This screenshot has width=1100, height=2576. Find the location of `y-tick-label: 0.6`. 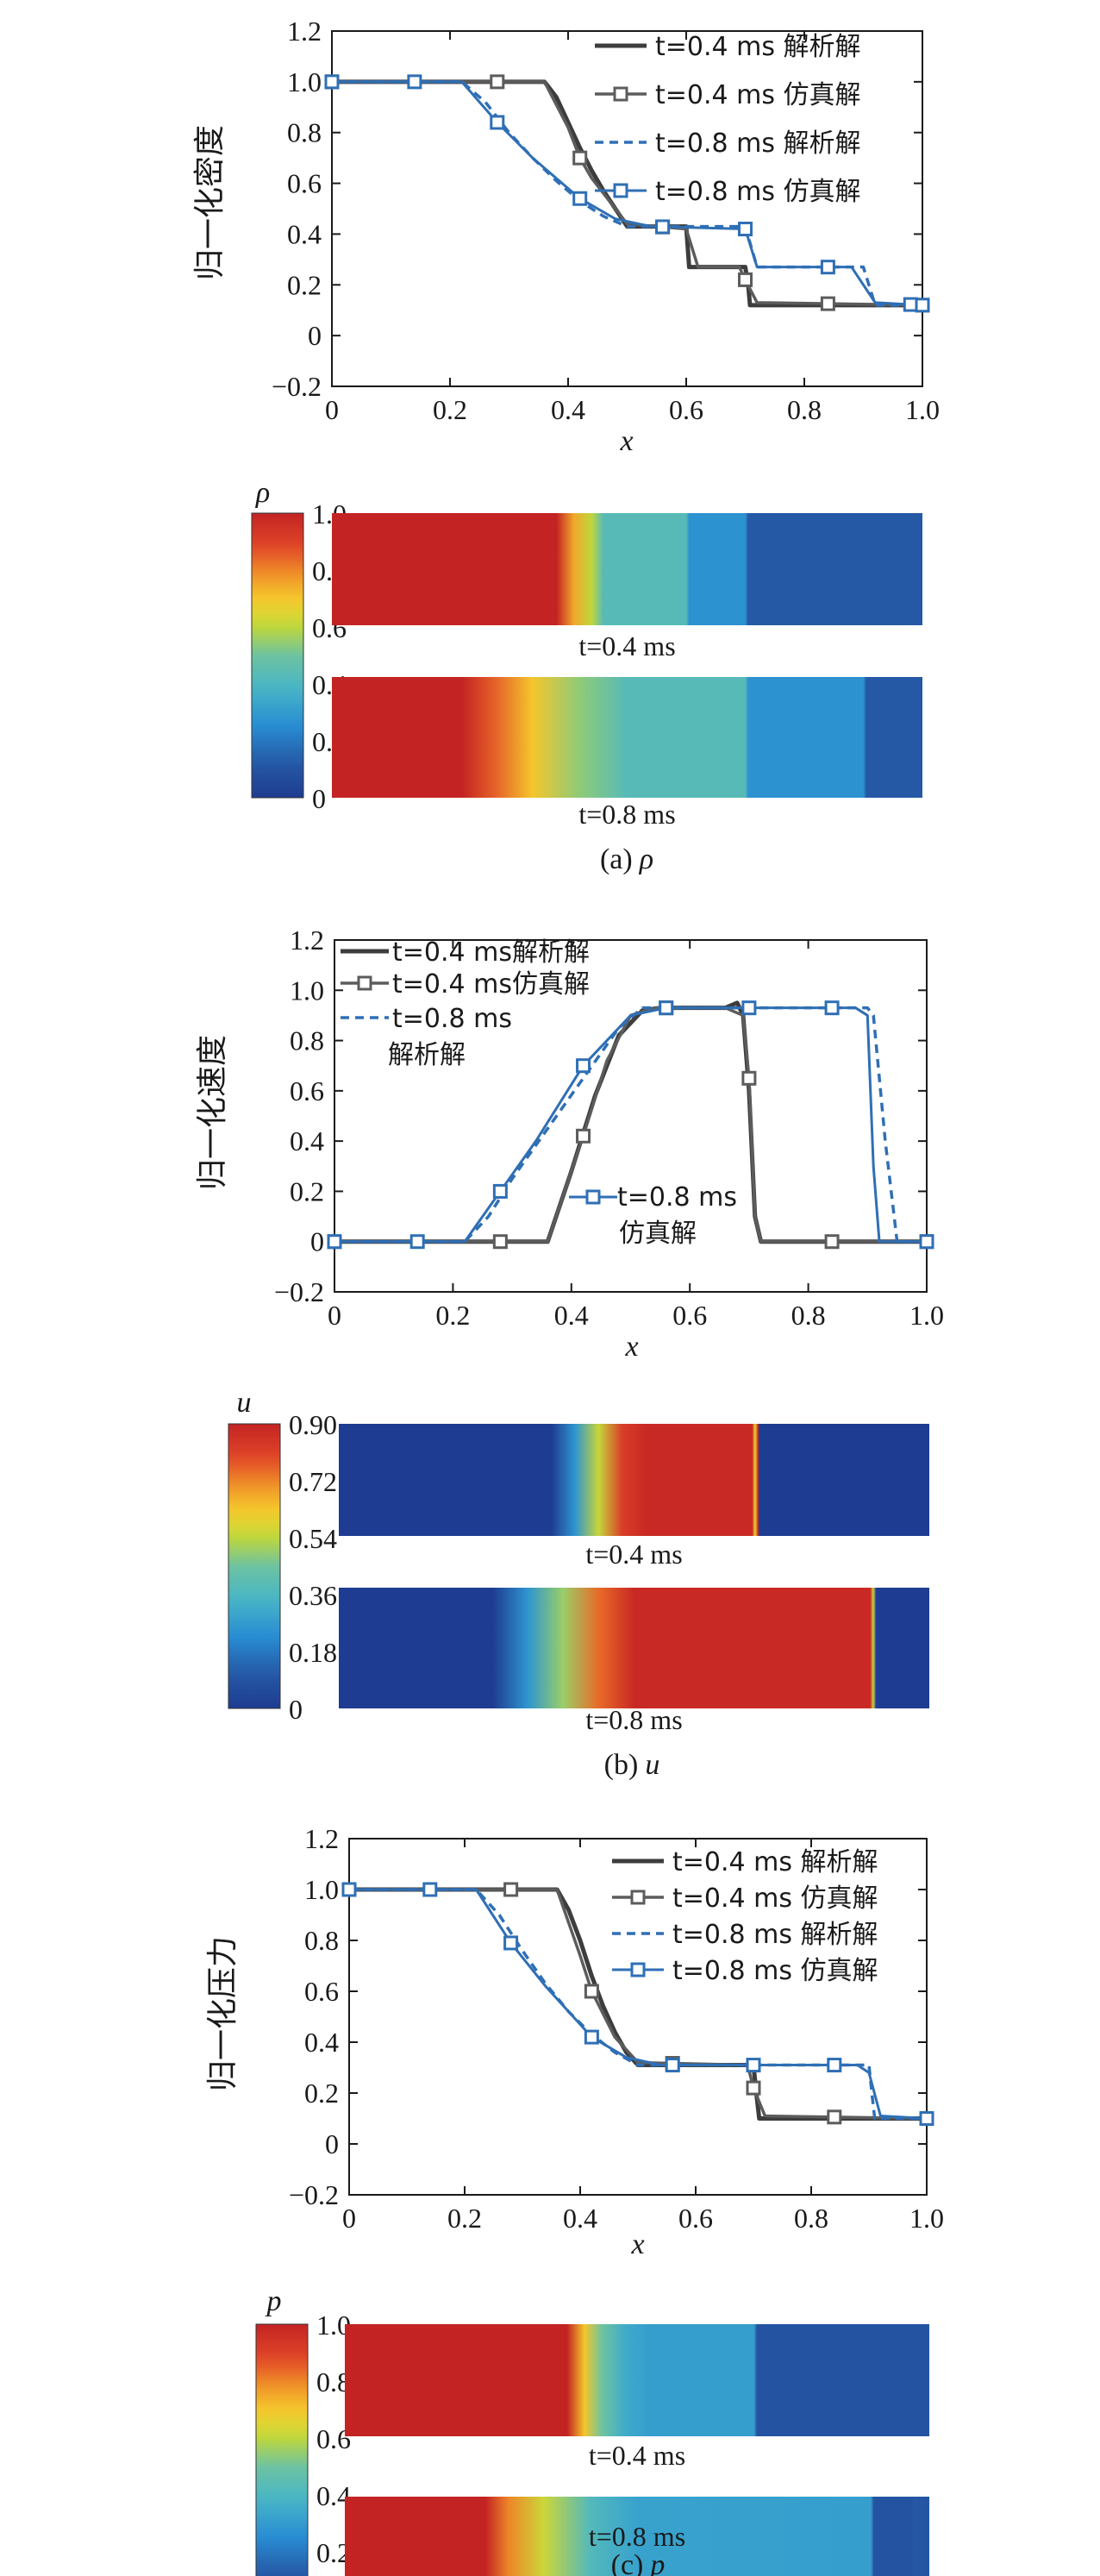

y-tick-label: 0.6 is located at coordinates (304, 183).